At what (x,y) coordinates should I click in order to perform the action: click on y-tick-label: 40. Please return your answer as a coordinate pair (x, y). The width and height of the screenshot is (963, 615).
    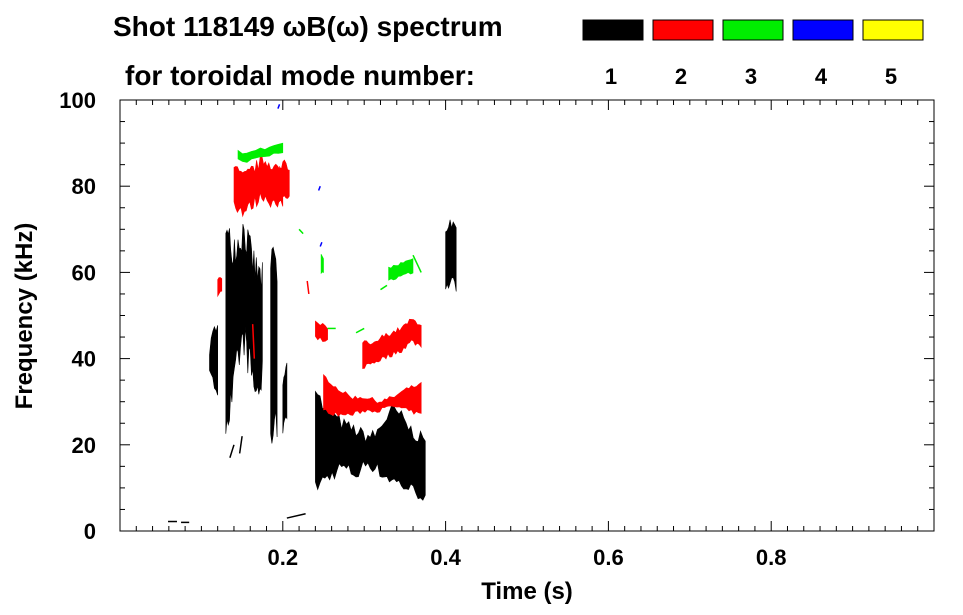
    Looking at the image, I should click on (84, 359).